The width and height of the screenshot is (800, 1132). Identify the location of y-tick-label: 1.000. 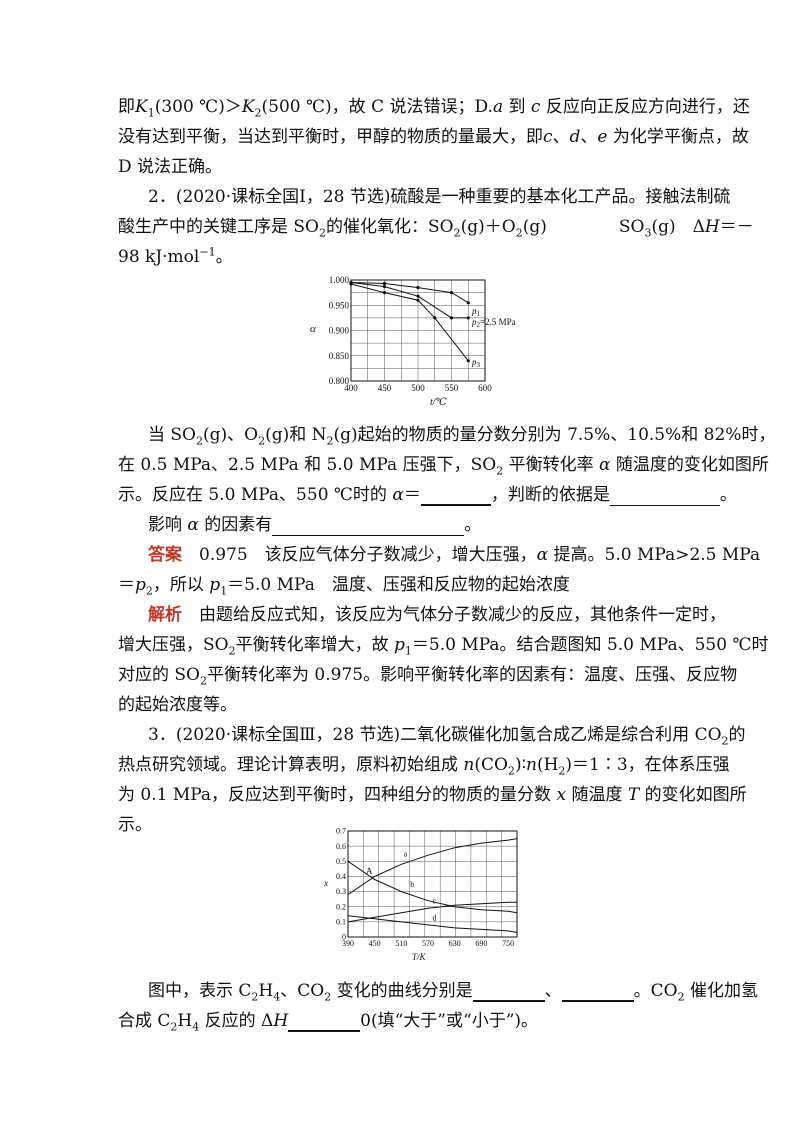
(339, 280).